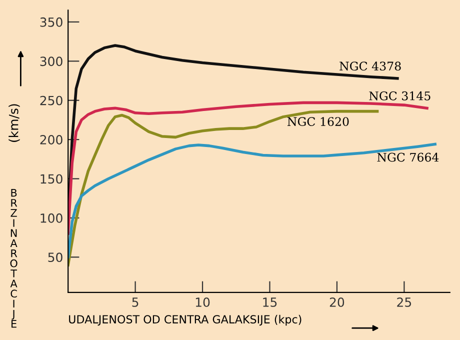 Image resolution: width=460 pixels, height=340 pixels. Describe the element at coordinates (14, 258) in the screenshot. I see `text: BRZINA ROTACIJE` at that location.